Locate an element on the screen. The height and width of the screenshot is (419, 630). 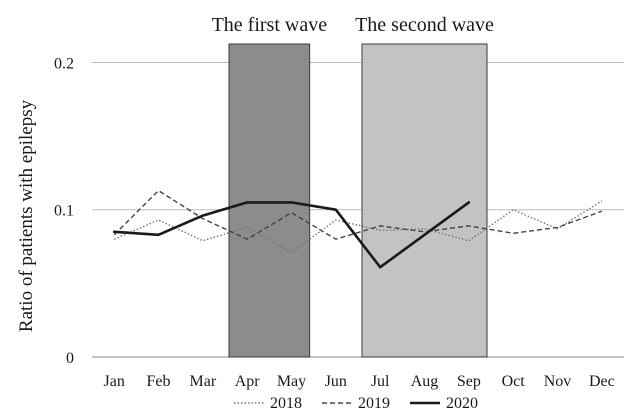
legend-label-2020: 2020 is located at coordinates (462, 403).